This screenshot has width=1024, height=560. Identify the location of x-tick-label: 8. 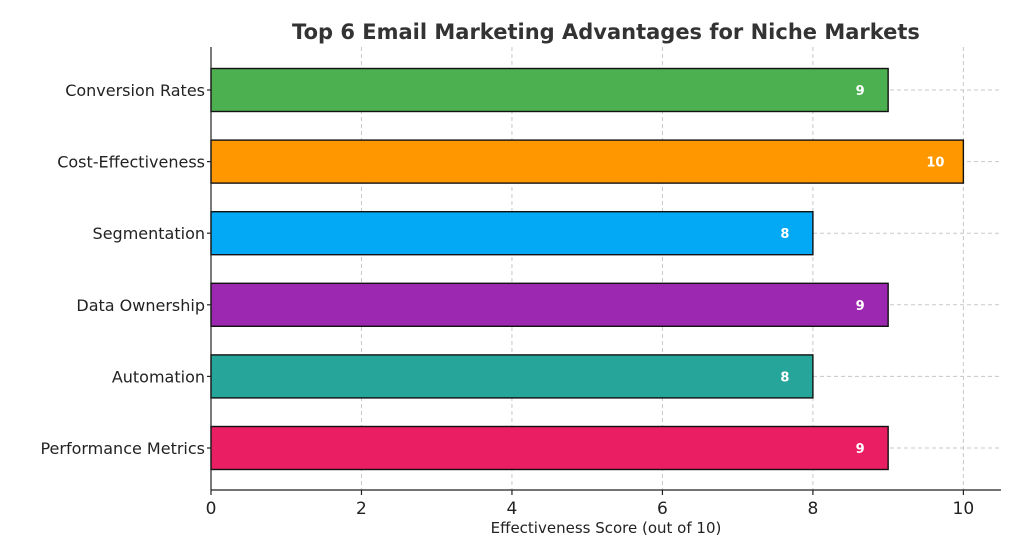
(812, 509).